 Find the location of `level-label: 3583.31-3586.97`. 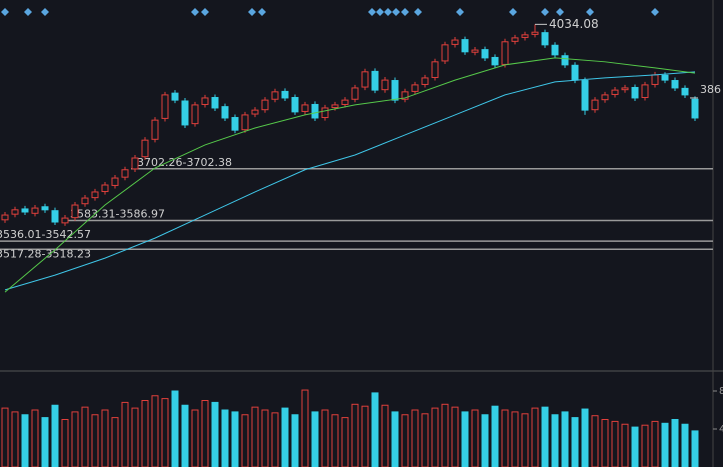

level-label: 3583.31-3586.97 is located at coordinates (117, 214).